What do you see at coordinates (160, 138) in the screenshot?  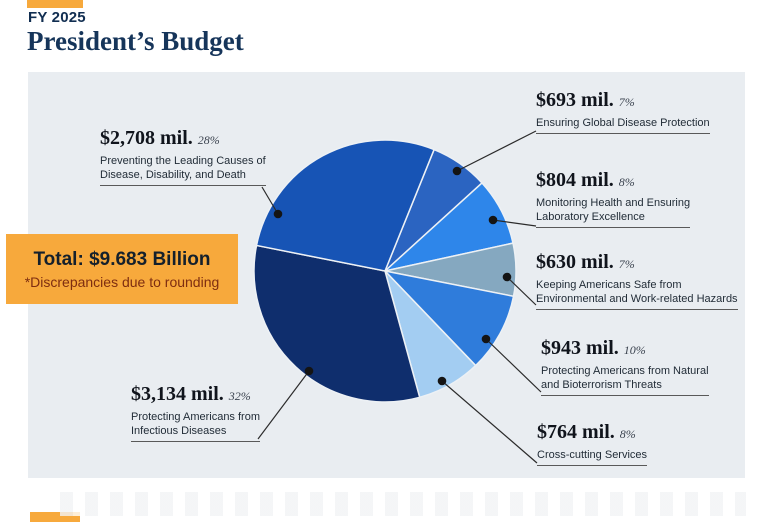 I see `slice-amount: $2,708 mil. 28%` at bounding box center [160, 138].